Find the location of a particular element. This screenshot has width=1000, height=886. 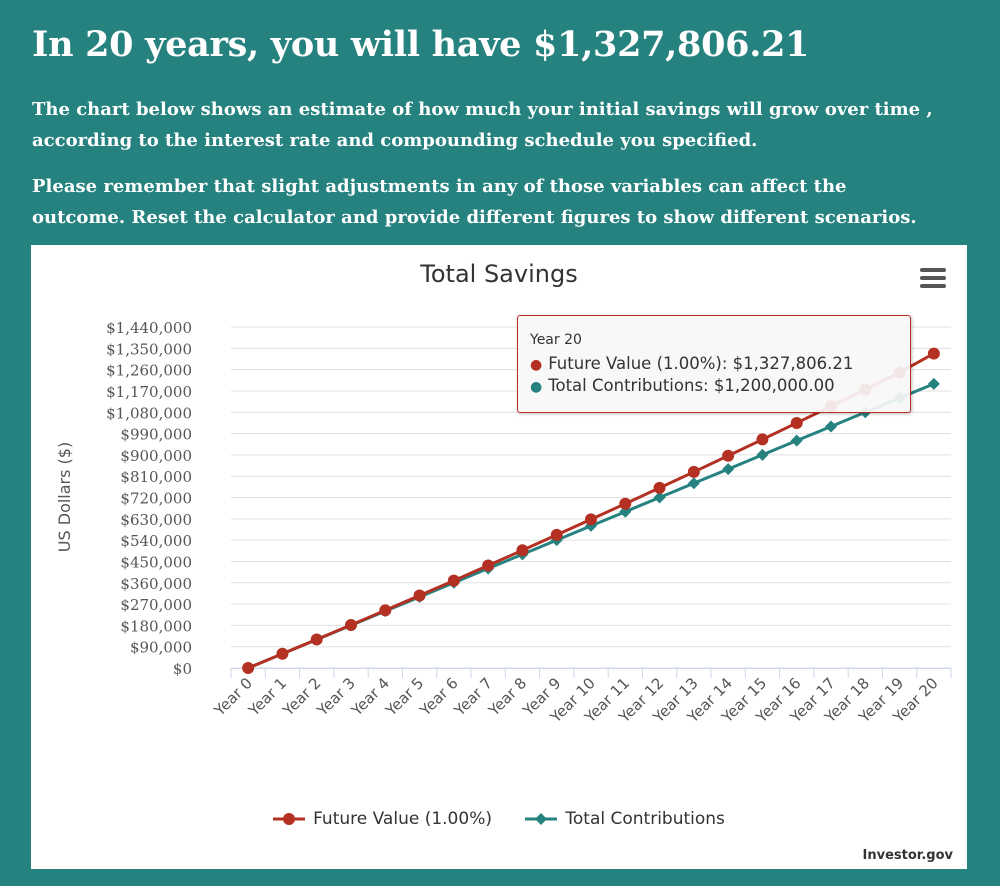

y-tick-label: $180,000 is located at coordinates (156, 626).